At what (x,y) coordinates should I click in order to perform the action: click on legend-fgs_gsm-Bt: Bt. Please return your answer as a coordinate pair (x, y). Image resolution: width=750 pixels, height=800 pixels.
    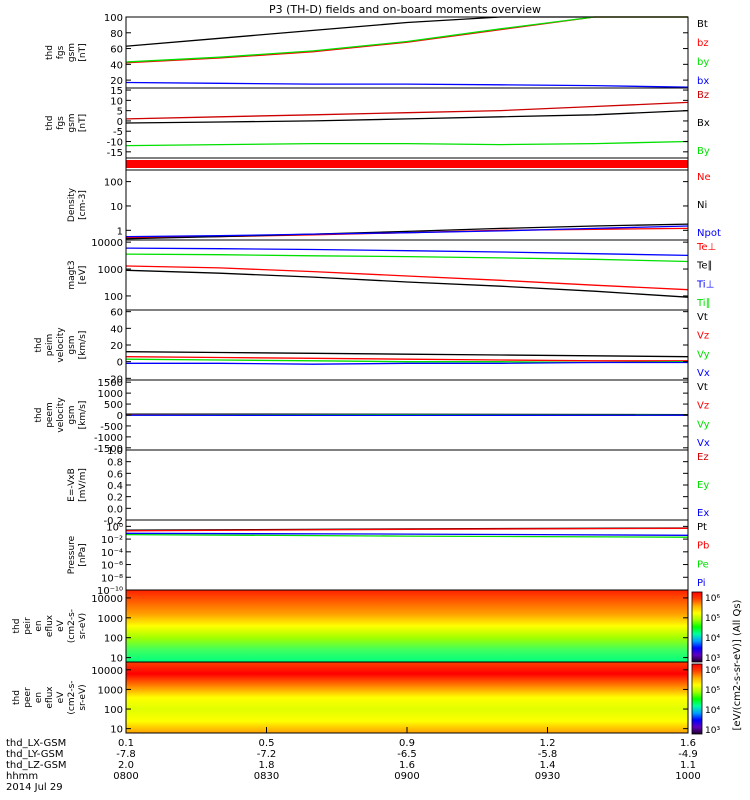
    Looking at the image, I should click on (702, 24).